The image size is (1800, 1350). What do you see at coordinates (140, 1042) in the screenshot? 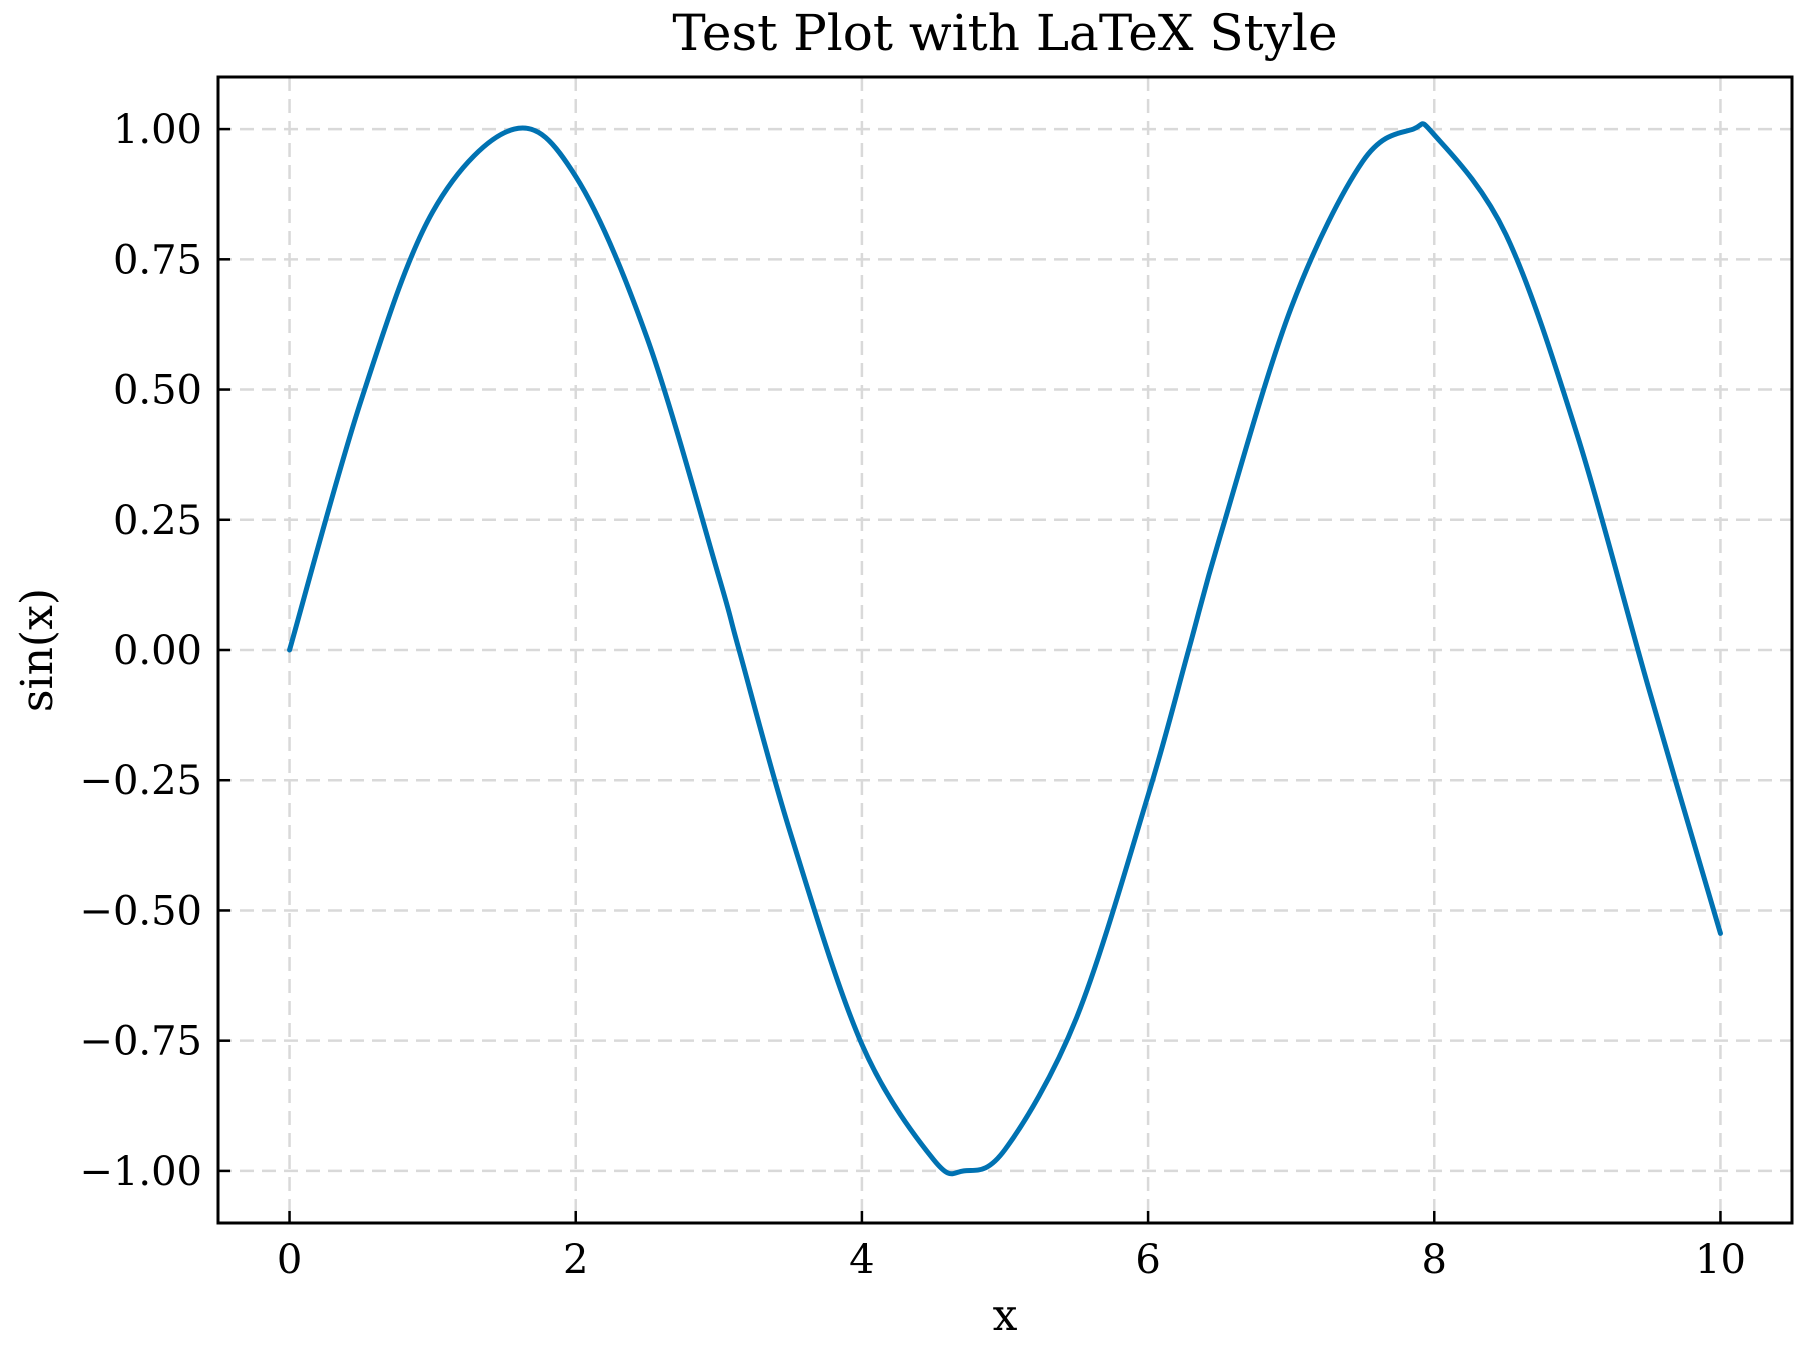
I see `y-tick-label: −0.75` at bounding box center [140, 1042].